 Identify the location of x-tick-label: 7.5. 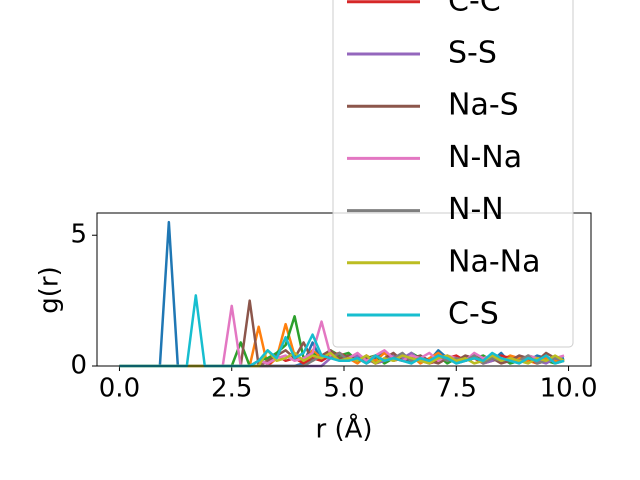
(456, 389).